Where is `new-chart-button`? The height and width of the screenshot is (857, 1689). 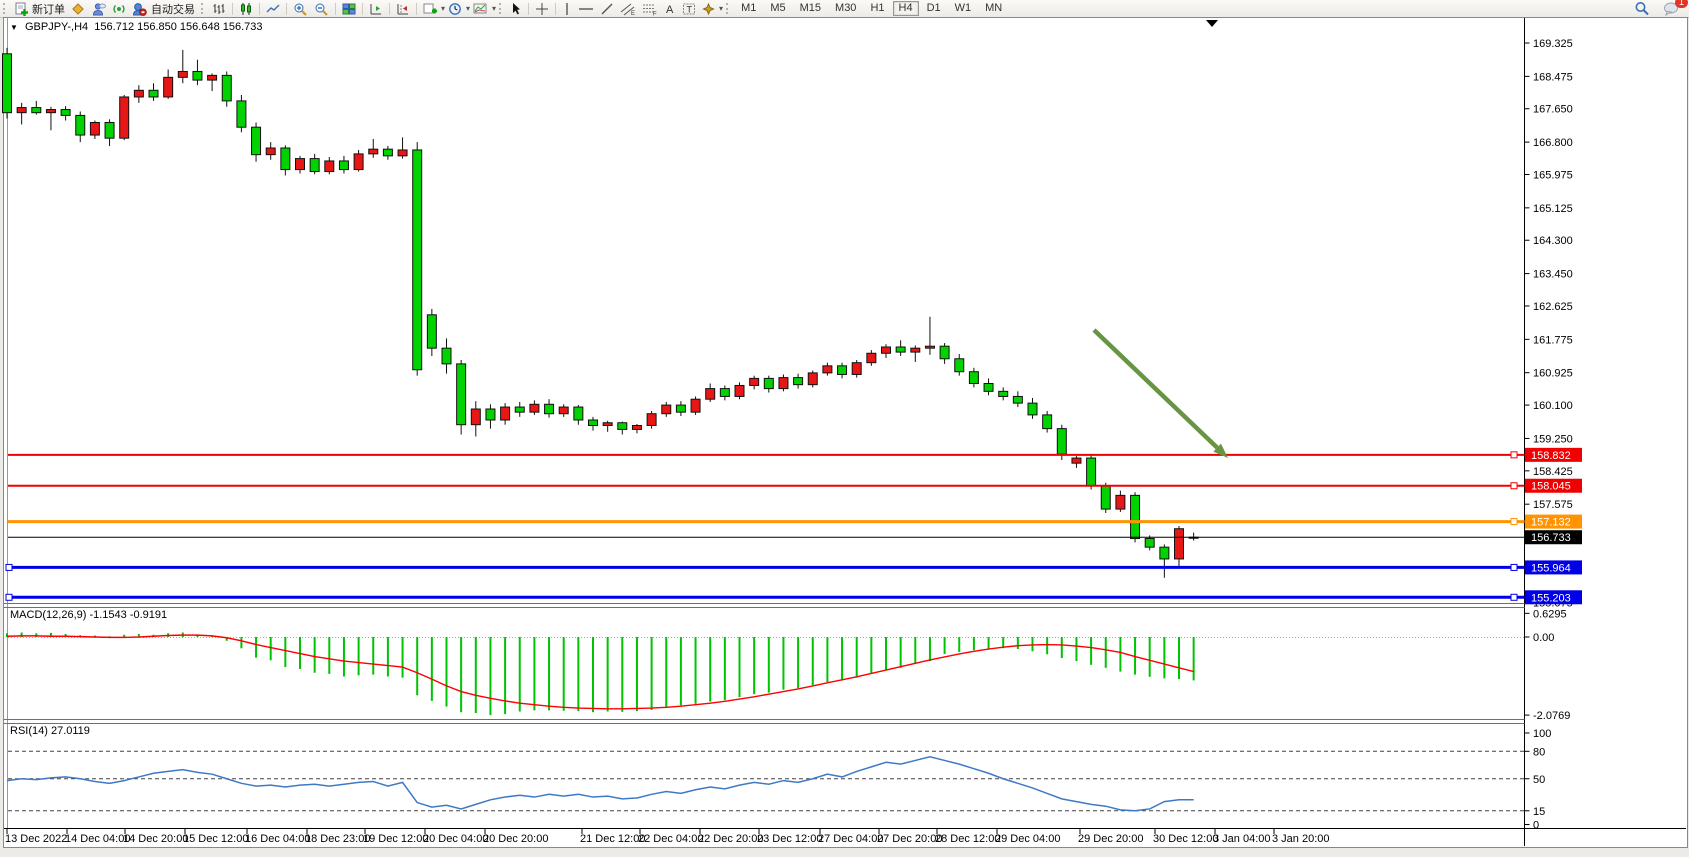
new-chart-button is located at coordinates (430, 8).